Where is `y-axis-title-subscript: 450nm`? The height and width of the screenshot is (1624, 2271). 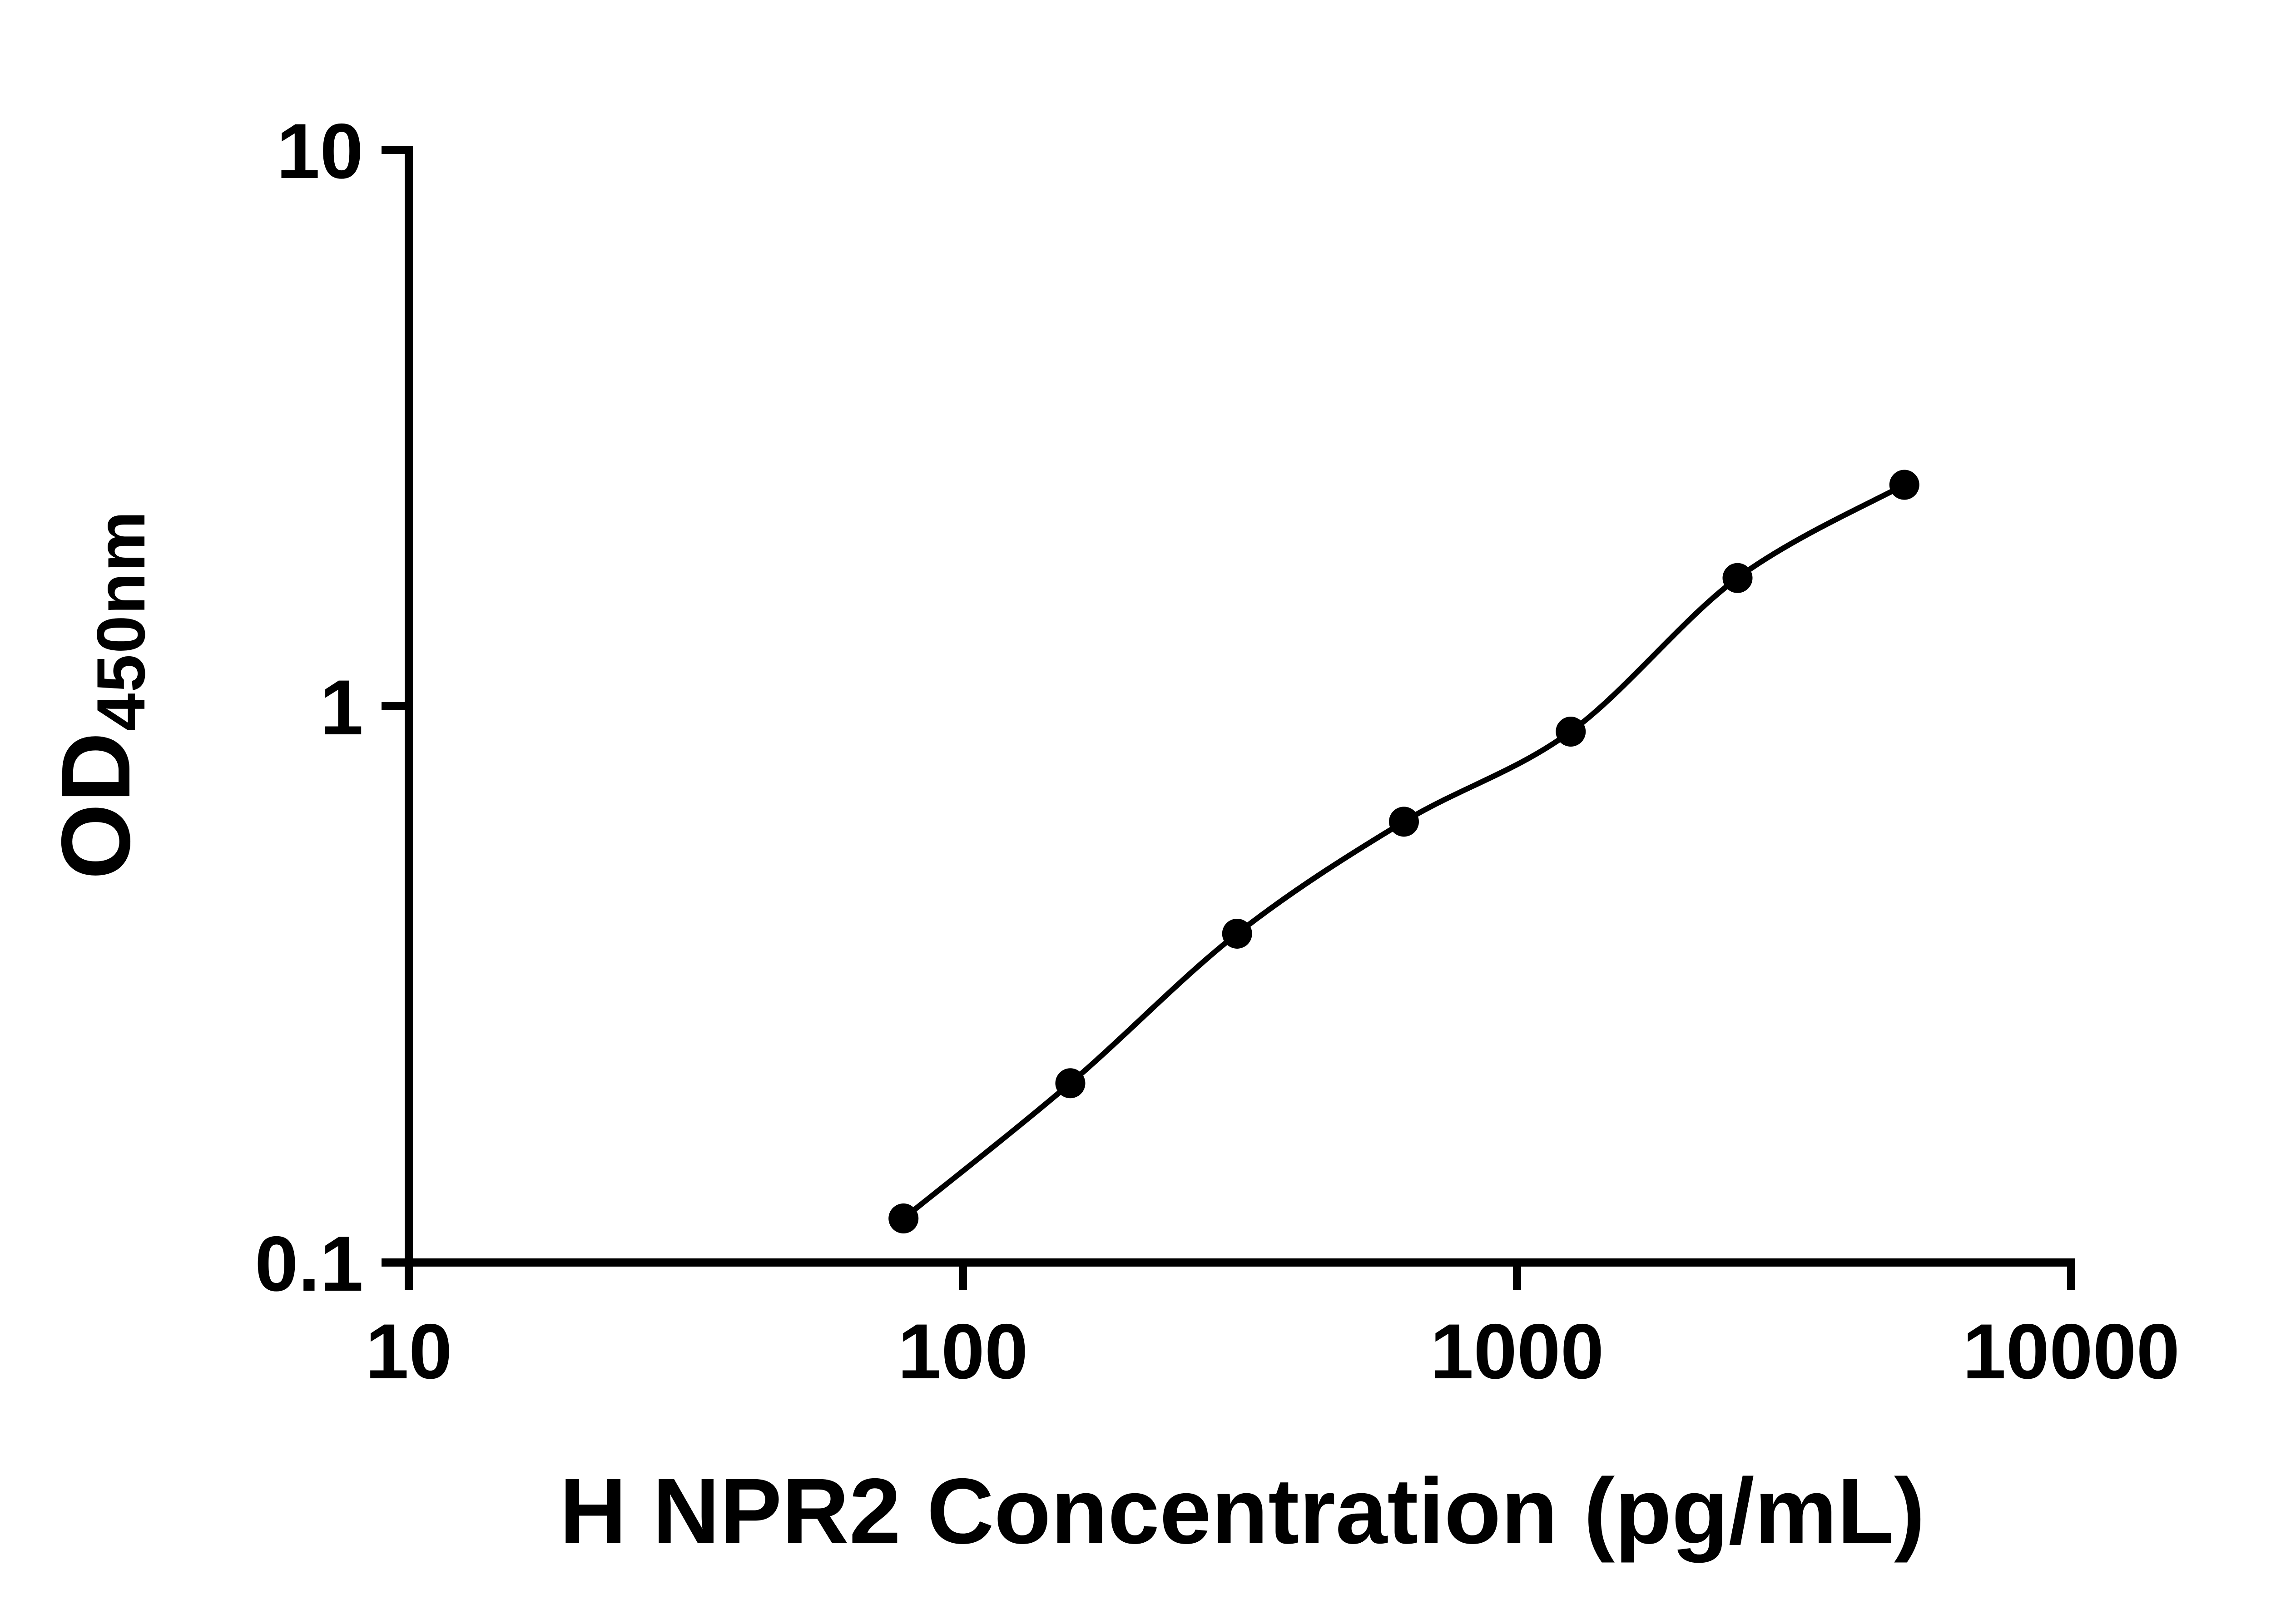 y-axis-title-subscript: 450nm is located at coordinates (121, 621).